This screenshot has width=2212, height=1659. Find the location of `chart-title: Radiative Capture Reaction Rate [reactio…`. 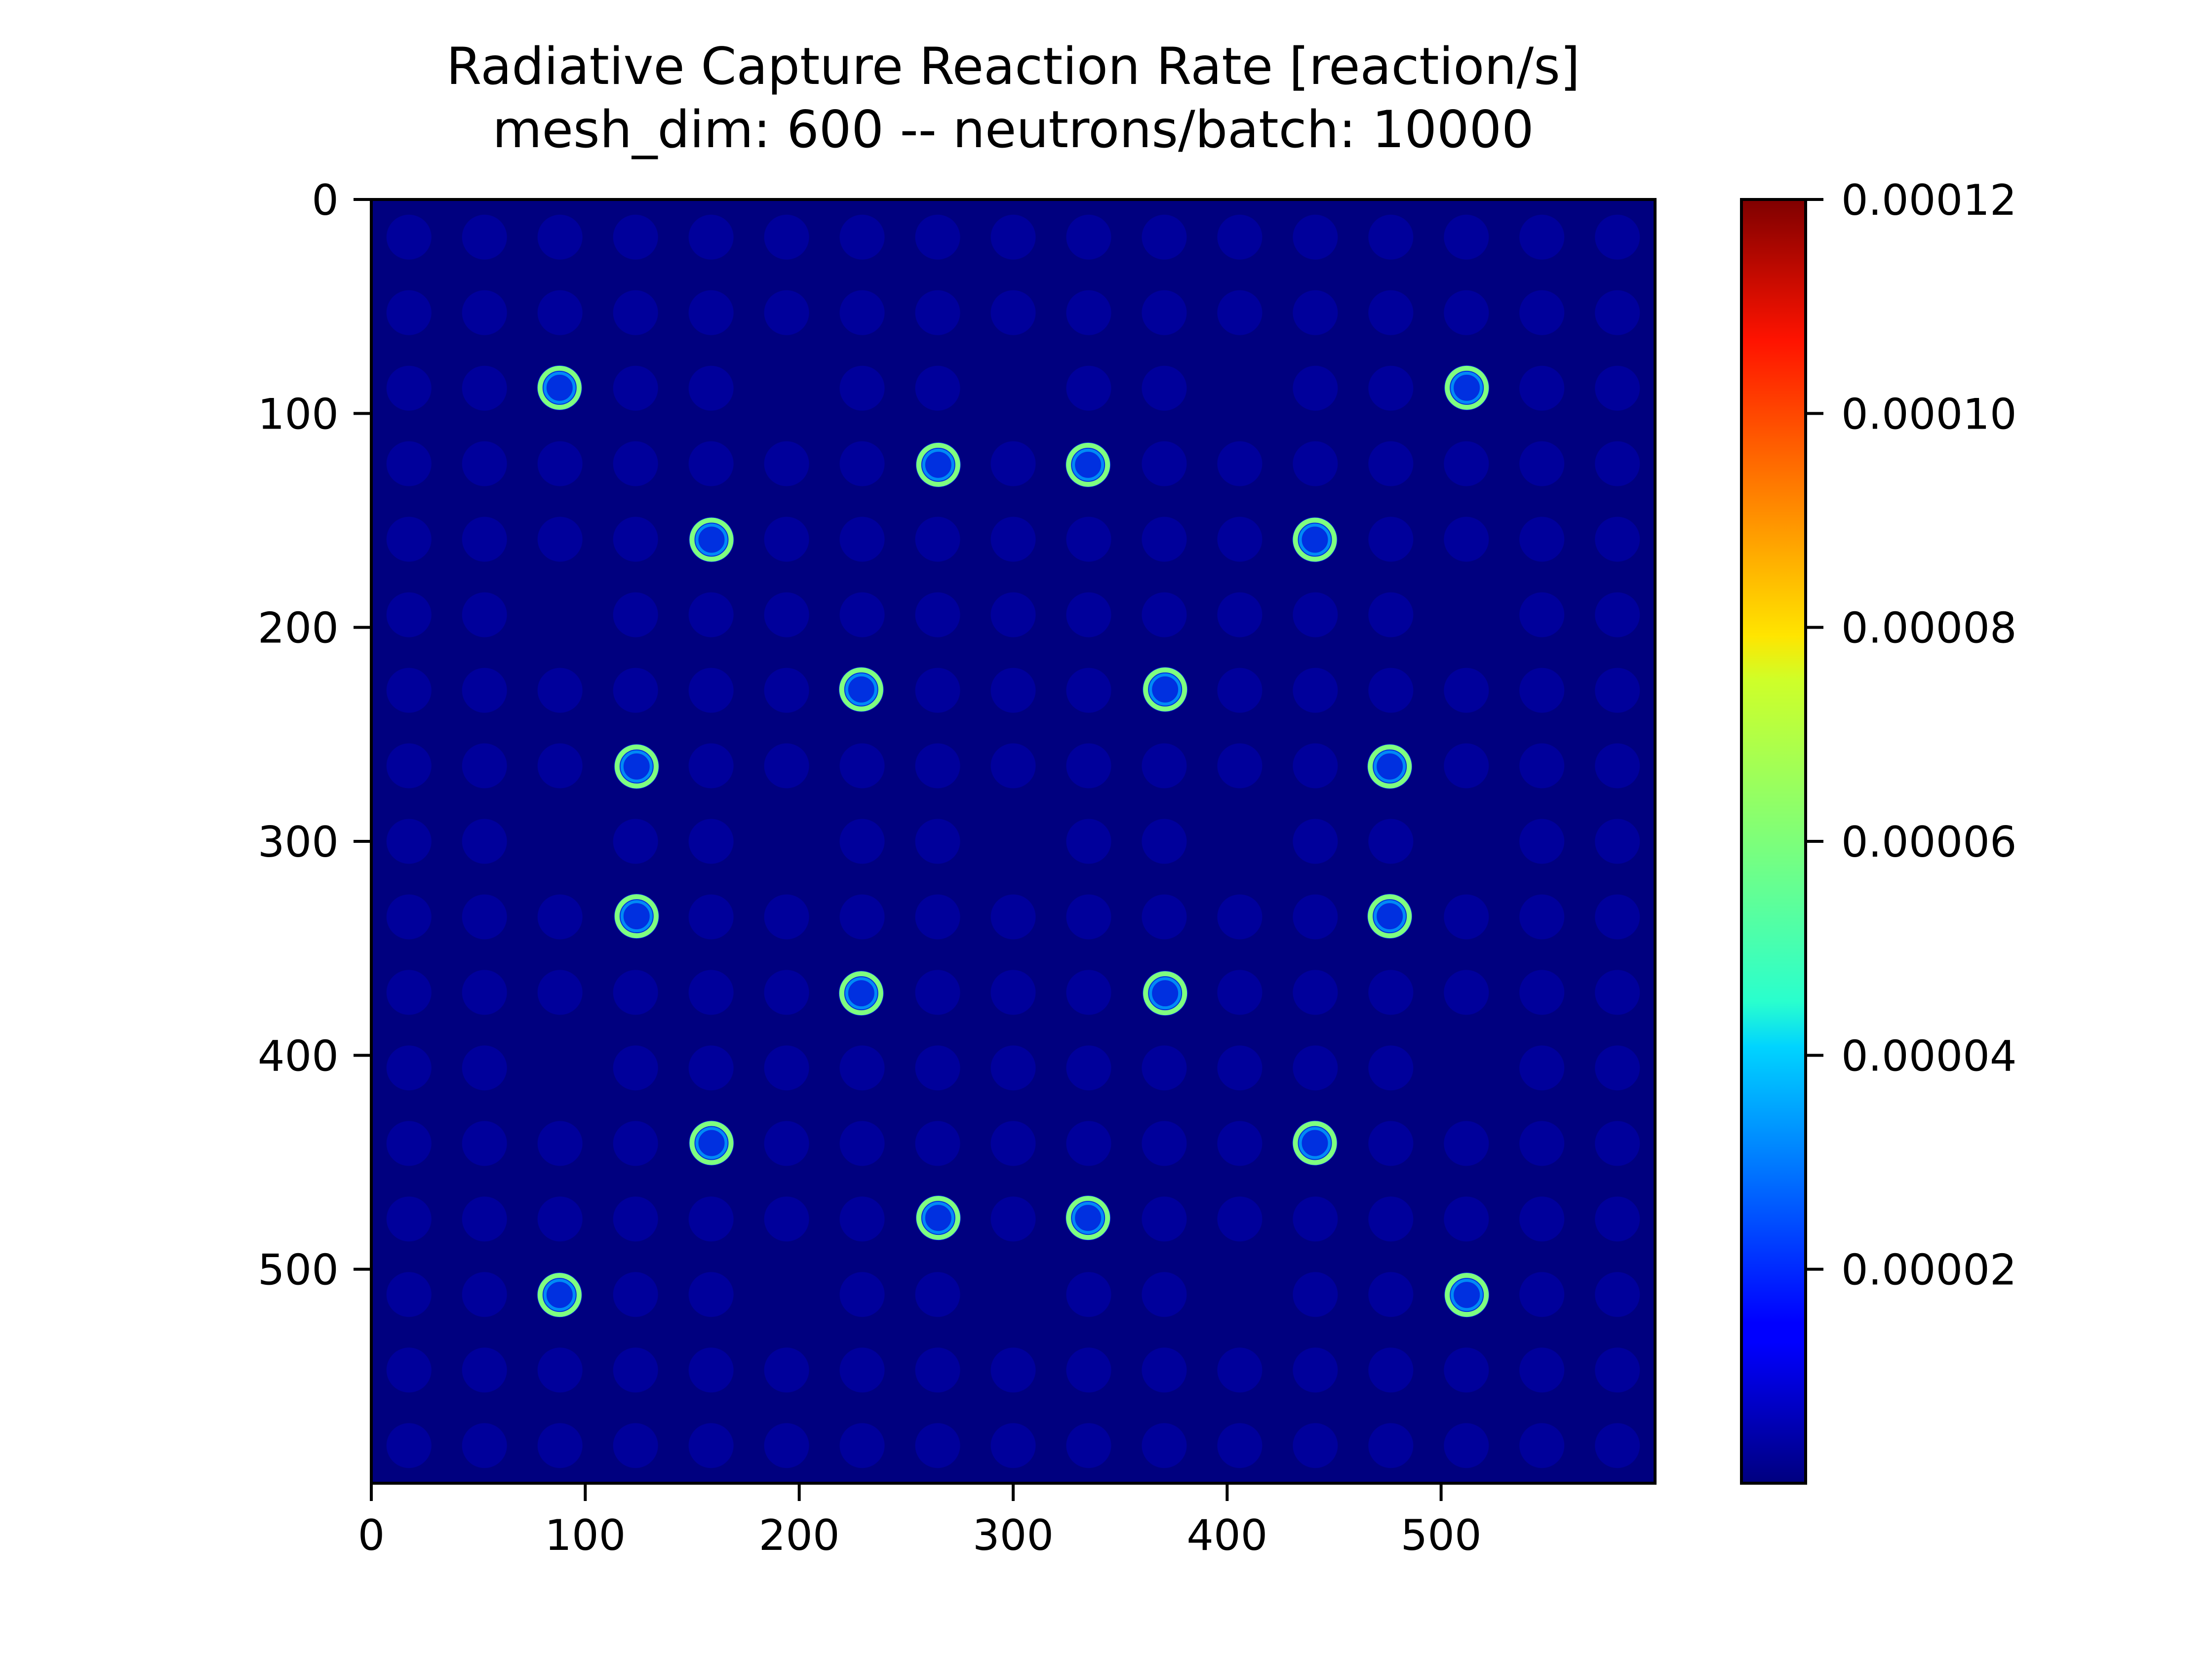

chart-title: Radiative Capture Reaction Rate [reactio… is located at coordinates (1013, 66).